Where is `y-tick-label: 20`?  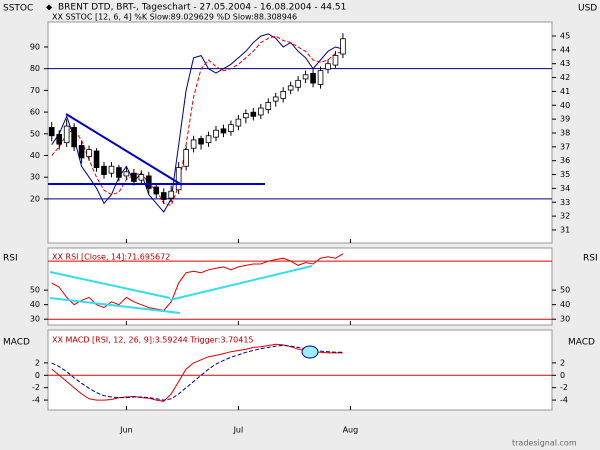
y-tick-label: 20 is located at coordinates (35, 198).